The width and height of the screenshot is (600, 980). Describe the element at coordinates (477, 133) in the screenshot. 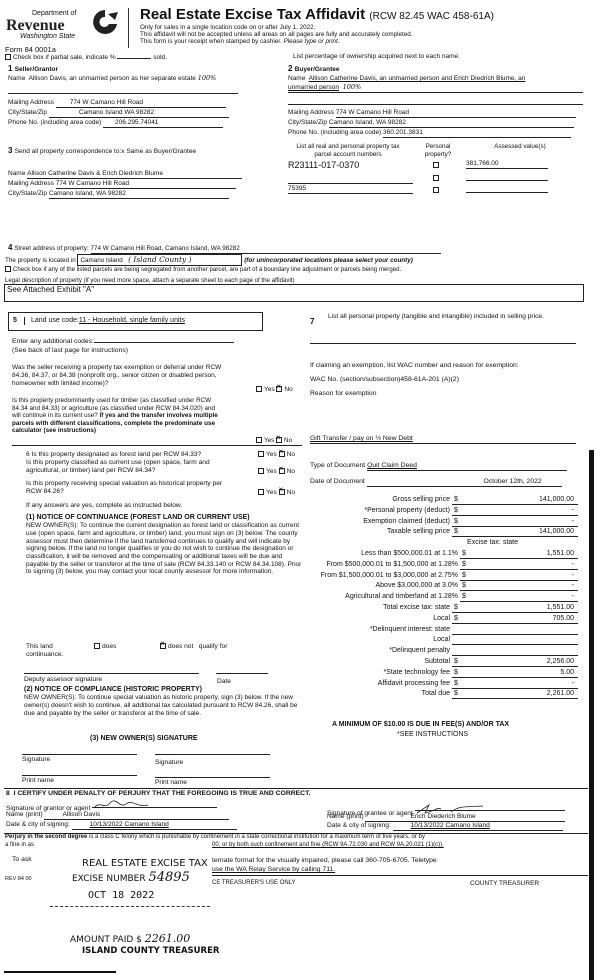

I see `buyer-phone: 360.201.3831` at that location.